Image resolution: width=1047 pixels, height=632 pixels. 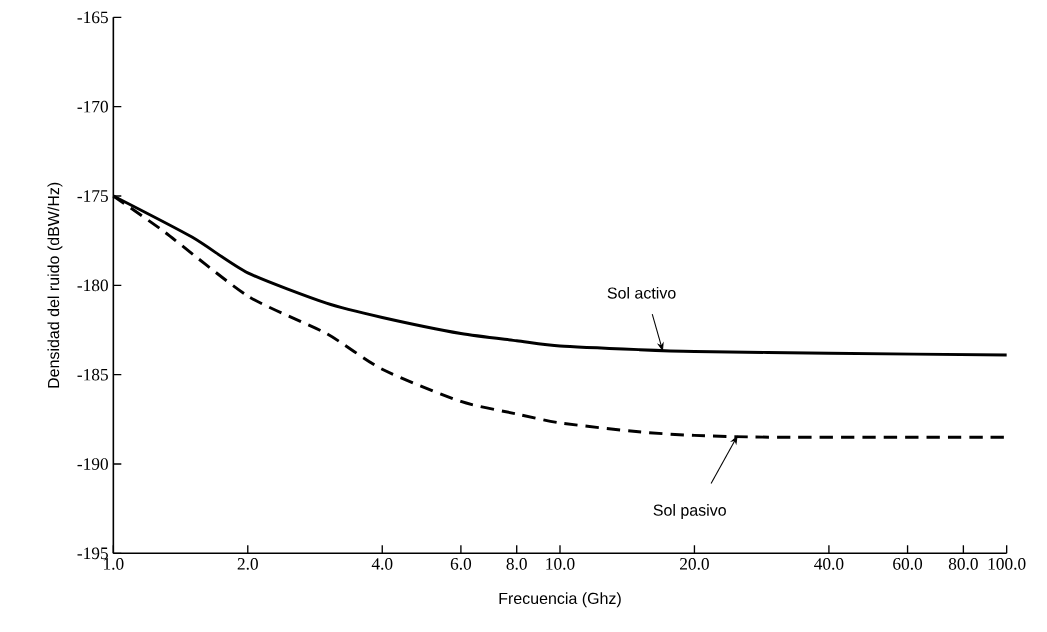 What do you see at coordinates (382, 564) in the screenshot?
I see `x-tick-label: 4.0` at bounding box center [382, 564].